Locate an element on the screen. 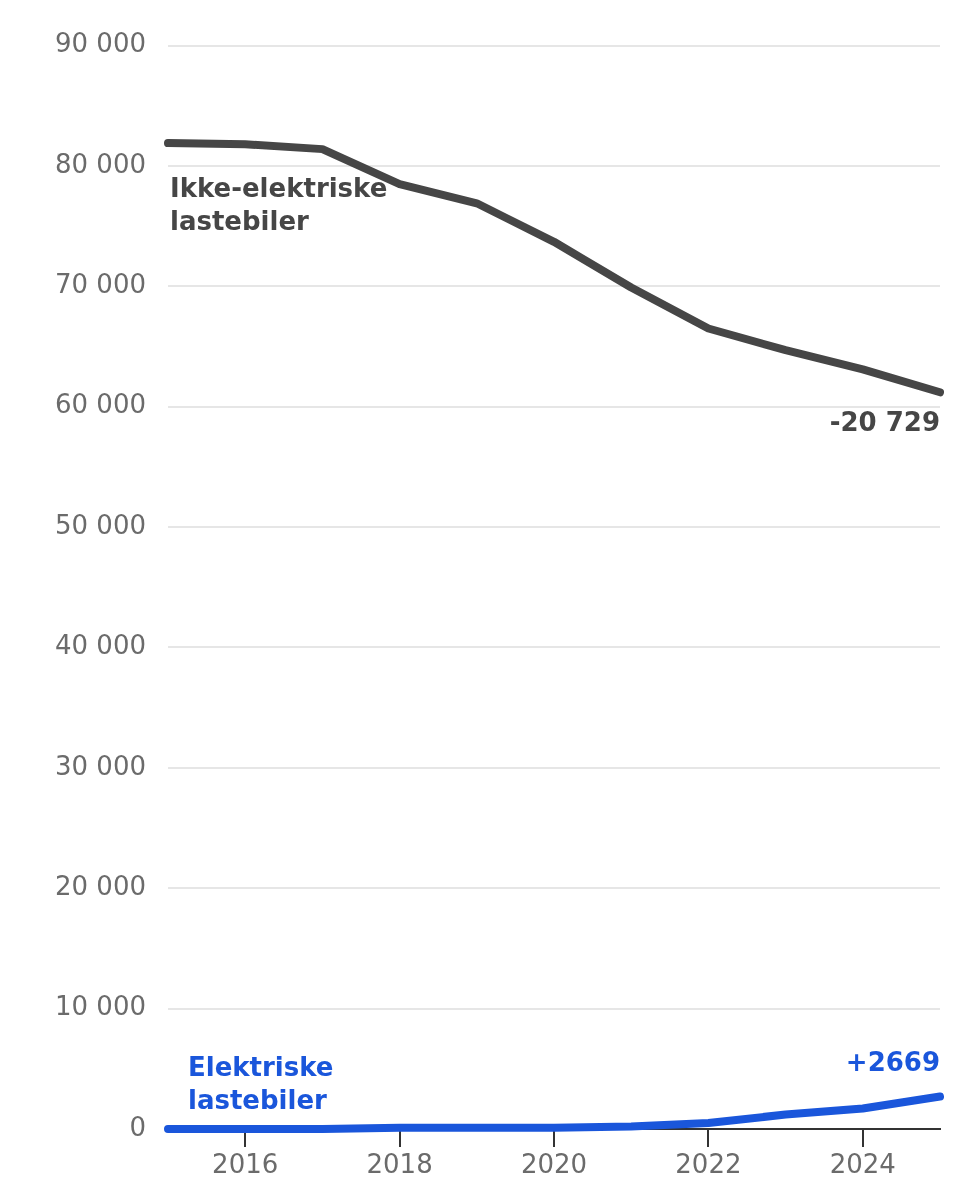 The image size is (958, 1180). series-label: Elektriske lastebiler is located at coordinates (261, 1083).